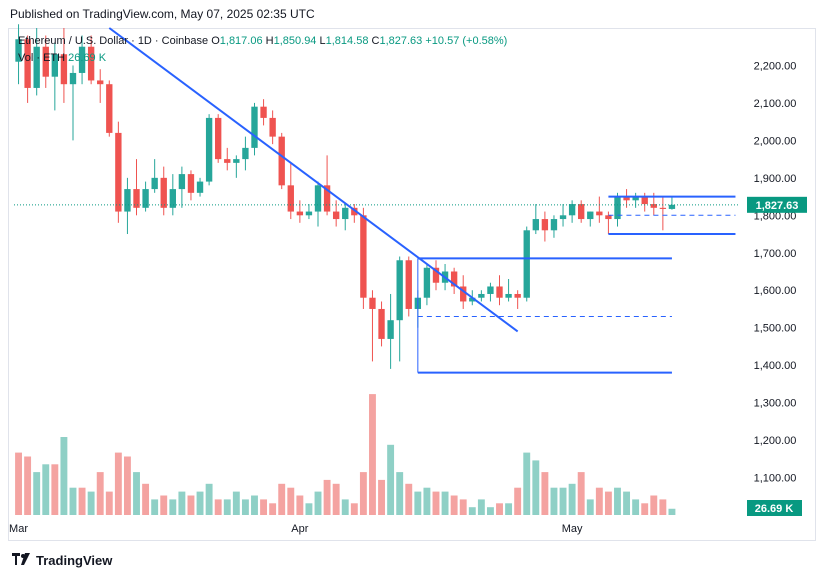 This screenshot has width=822, height=579. What do you see at coordinates (775, 66) in the screenshot?
I see `price-tick-label: 2,200.00` at bounding box center [775, 66].